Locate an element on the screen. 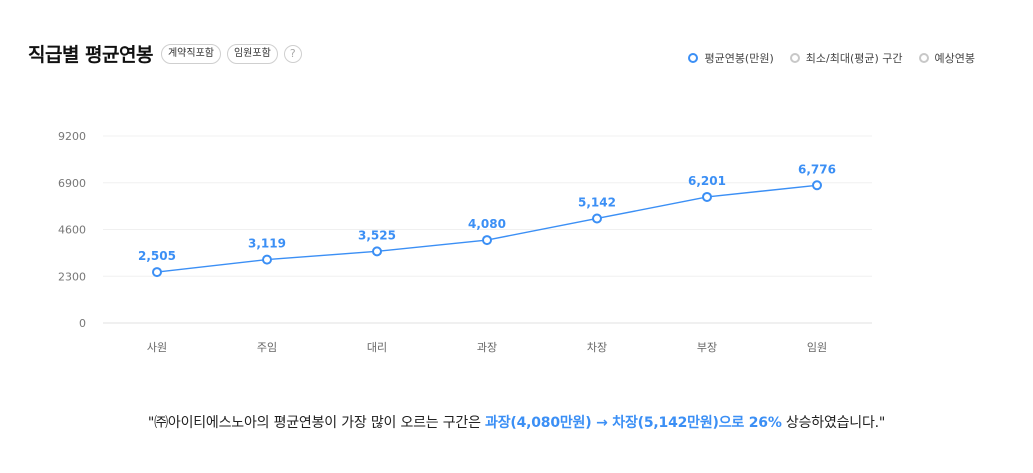  chart-legend: 평균연봉(만원) 최소/최대(평균) 구간 예상연봉 is located at coordinates (831, 58).